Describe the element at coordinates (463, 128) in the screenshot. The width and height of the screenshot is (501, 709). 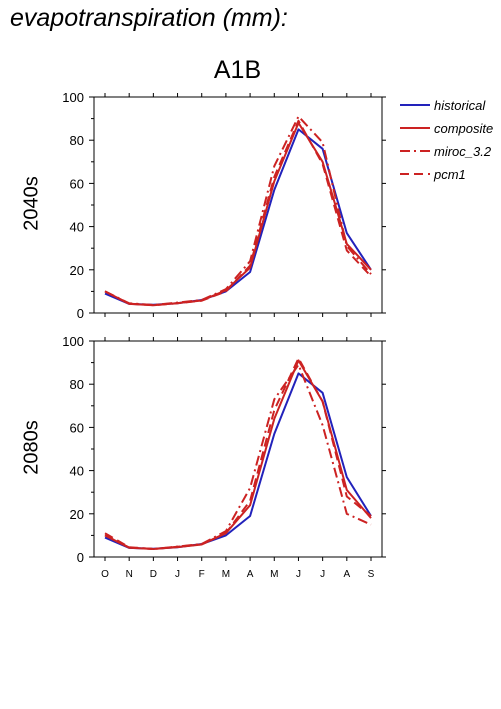
I see `legend-label-composite: composite` at that location.